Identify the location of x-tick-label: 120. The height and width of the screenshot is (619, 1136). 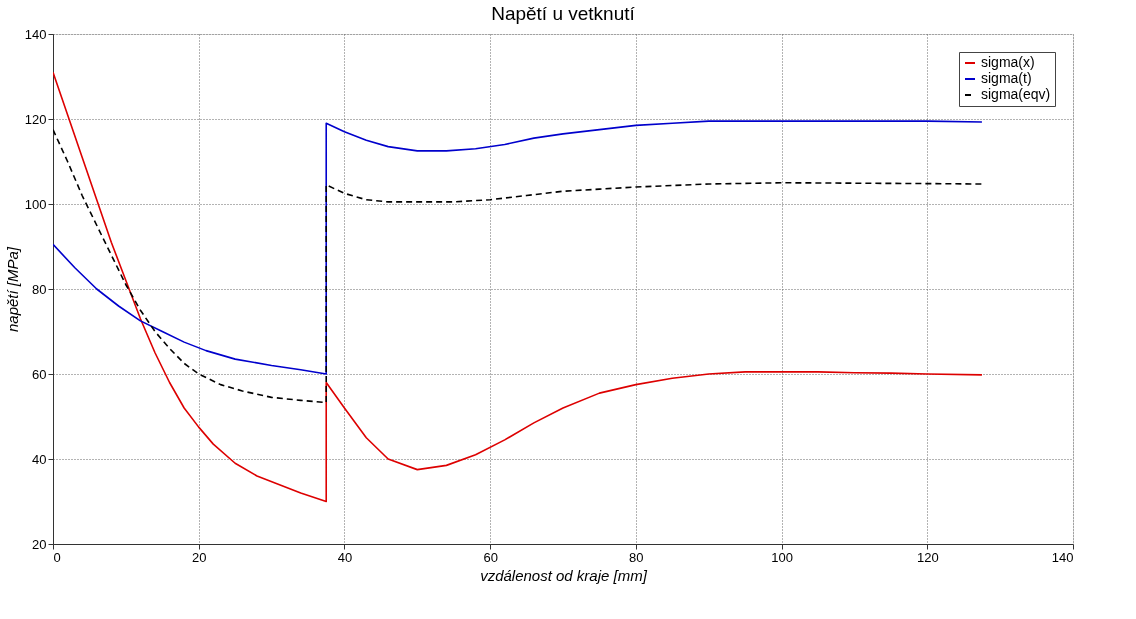
(927, 557).